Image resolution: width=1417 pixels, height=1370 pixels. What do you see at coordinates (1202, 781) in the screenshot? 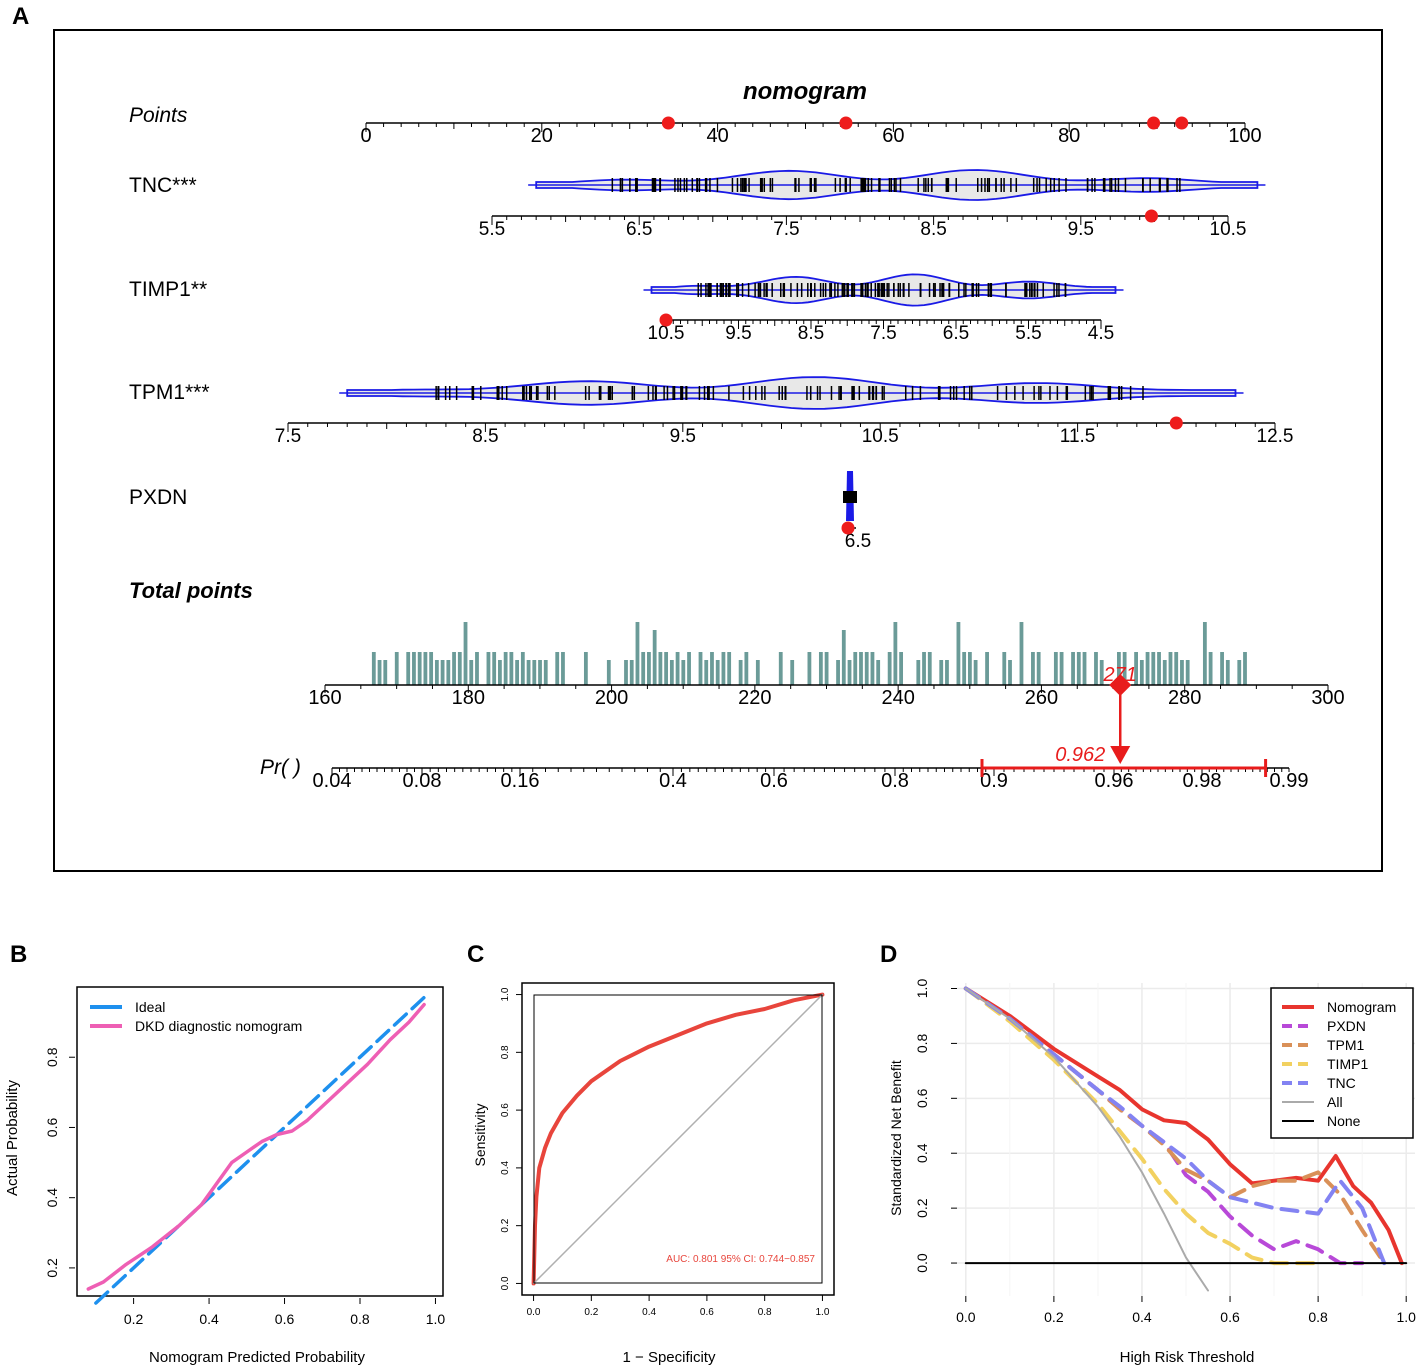
I see `prob-tick-label: 0.98` at bounding box center [1202, 781].